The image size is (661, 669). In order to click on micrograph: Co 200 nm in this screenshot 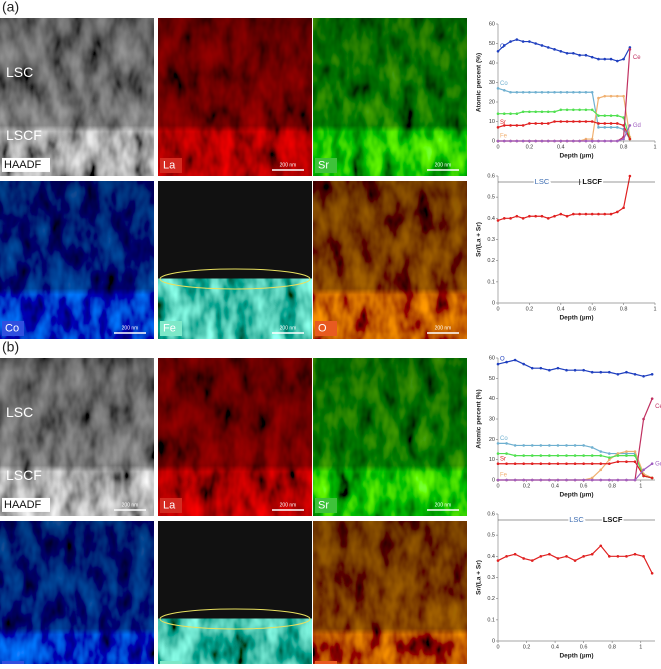, I will do `click(77, 260)`.